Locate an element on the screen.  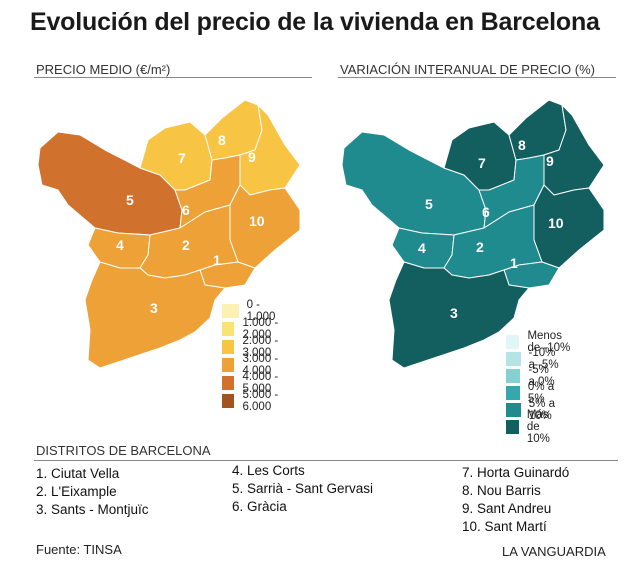
list-item: 2. L'Eixample is located at coordinates (76, 491).